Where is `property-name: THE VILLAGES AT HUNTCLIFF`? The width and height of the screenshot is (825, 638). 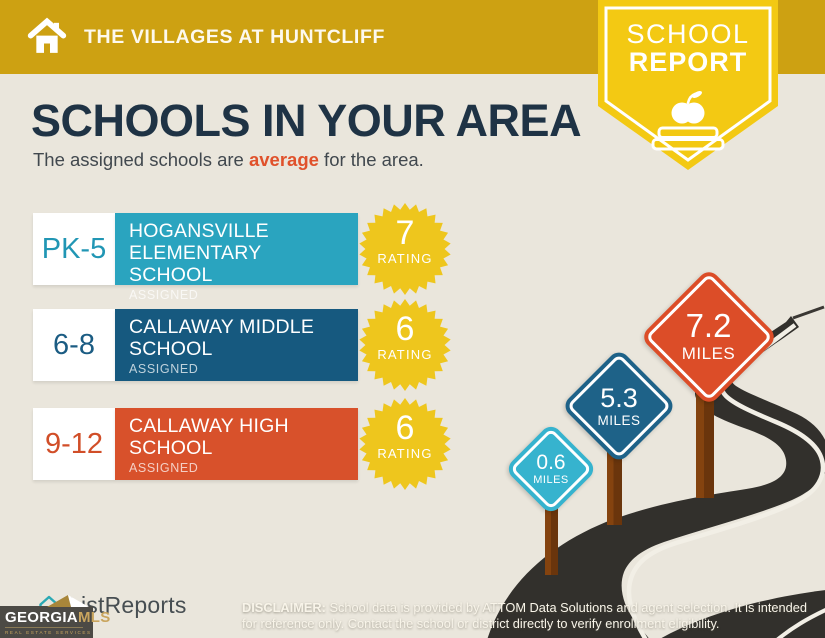
property-name: THE VILLAGES AT HUNTCLIFF is located at coordinates (234, 36).